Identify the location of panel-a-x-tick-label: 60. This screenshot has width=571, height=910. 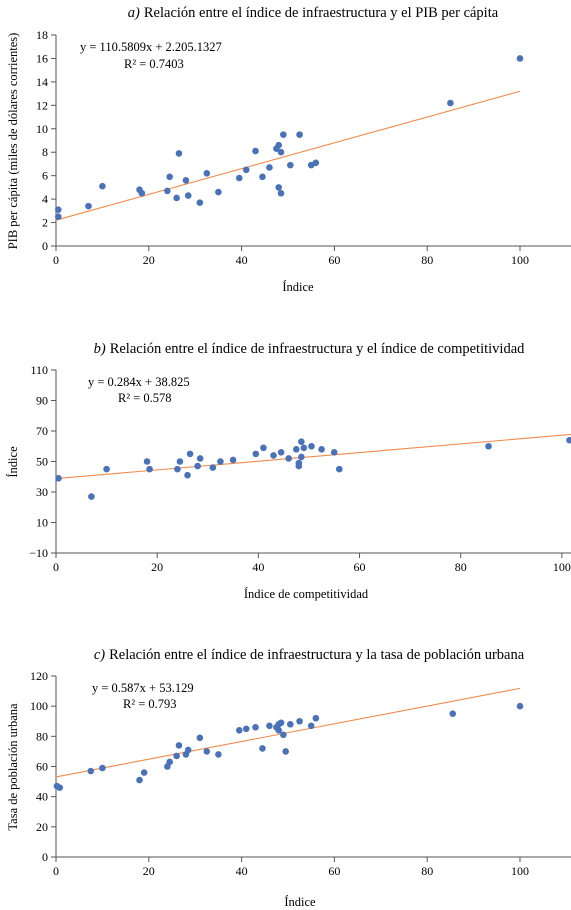
(334, 260).